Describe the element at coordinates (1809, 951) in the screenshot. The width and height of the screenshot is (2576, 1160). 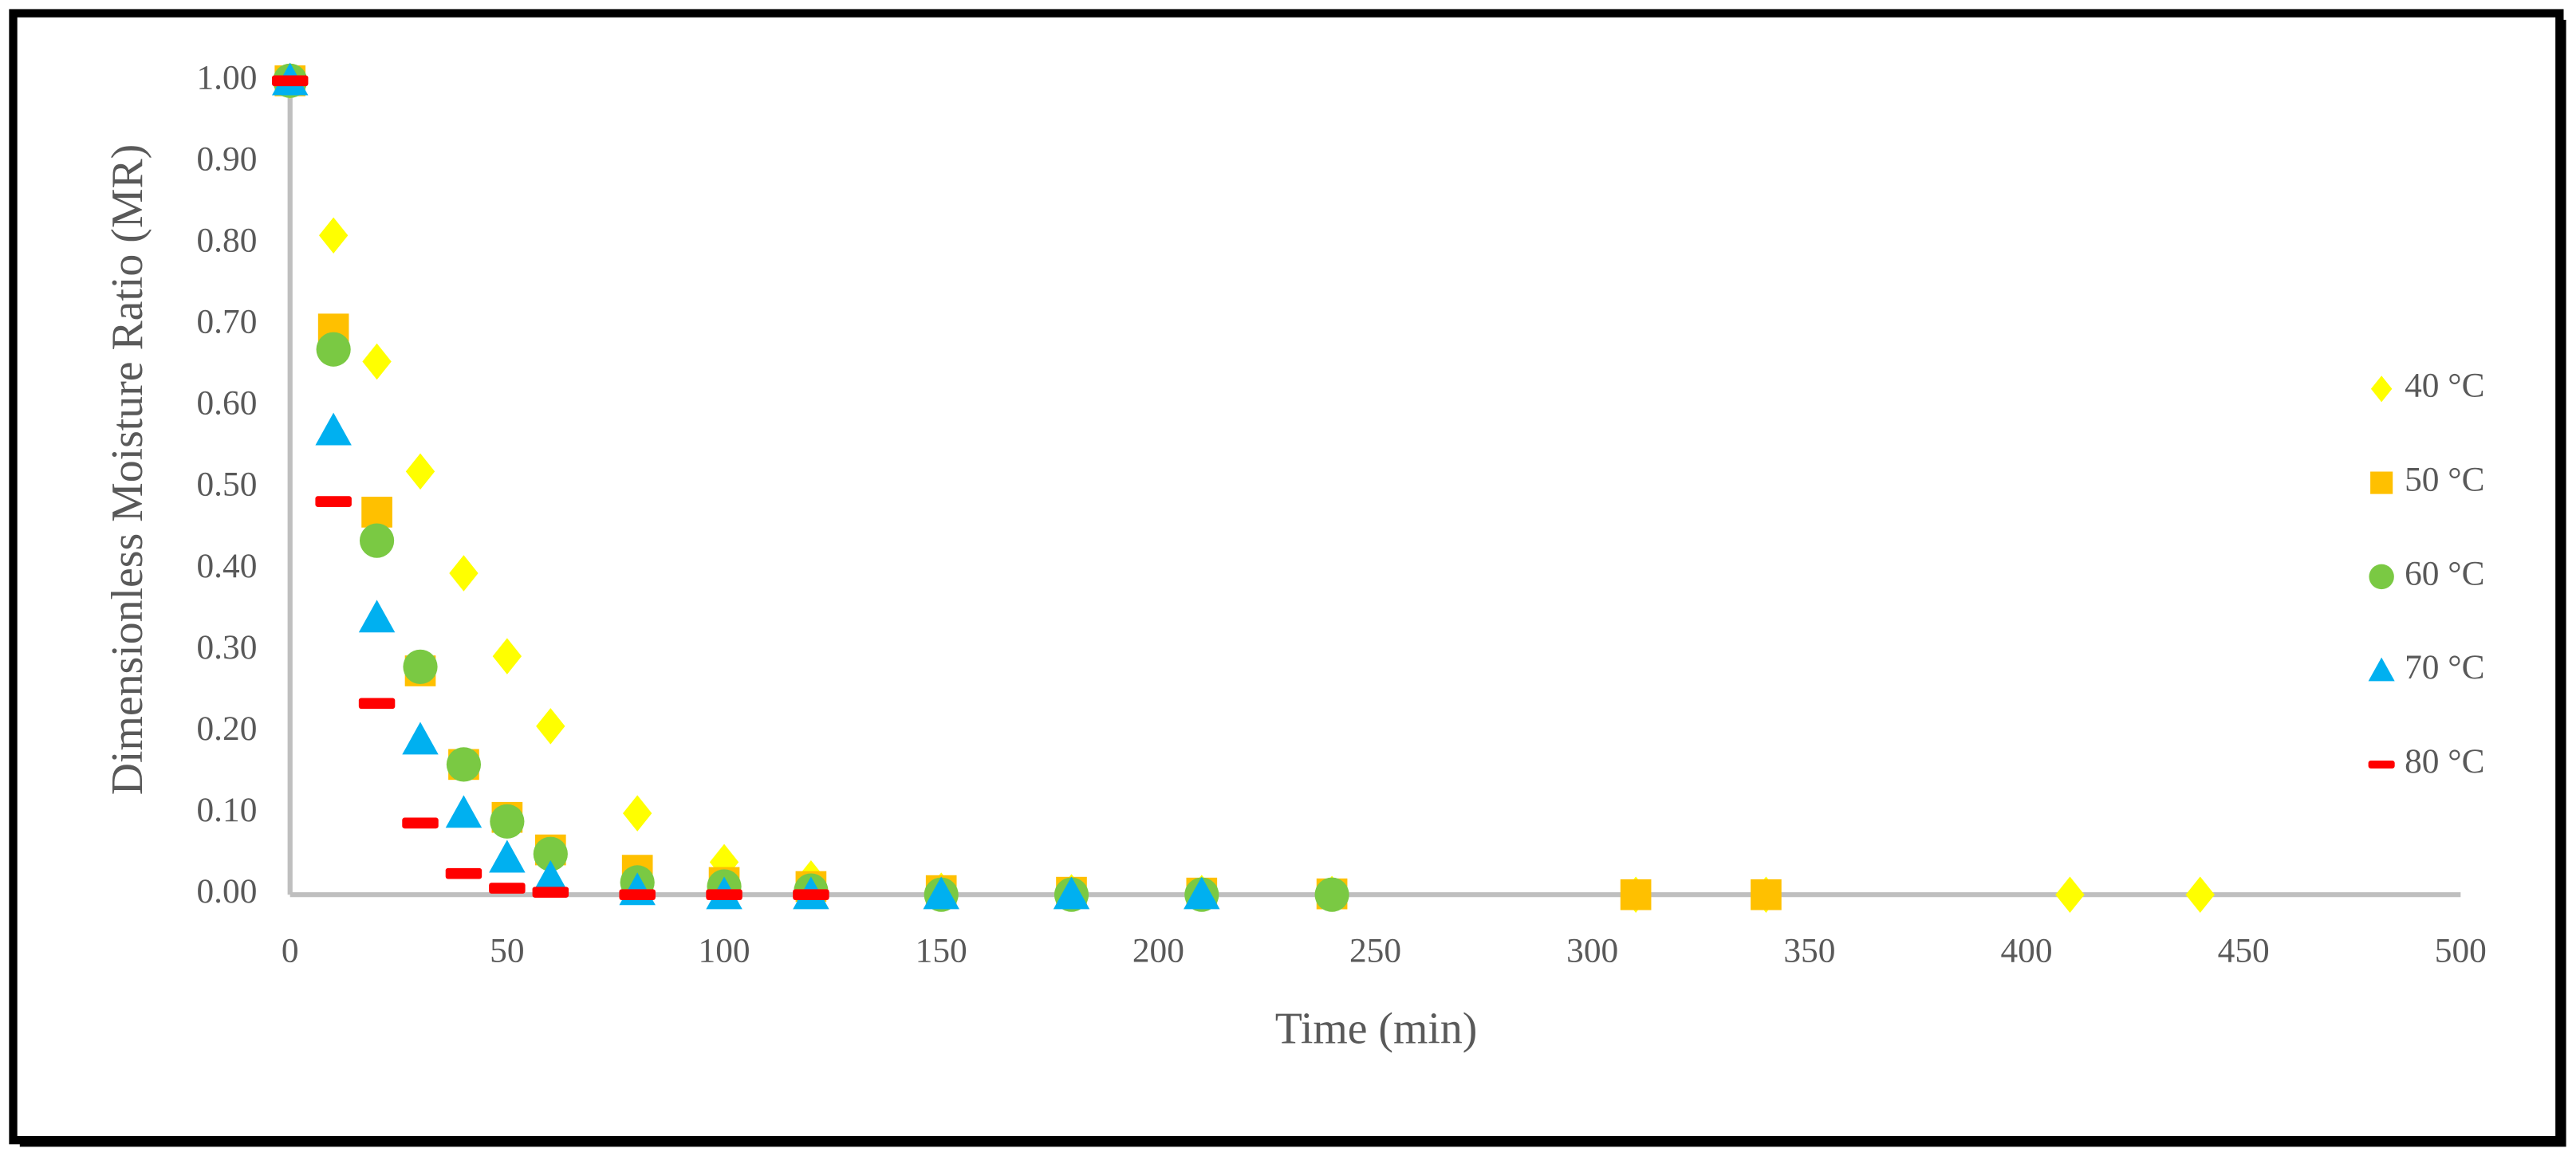
I see `x-tick-label: 350` at that location.